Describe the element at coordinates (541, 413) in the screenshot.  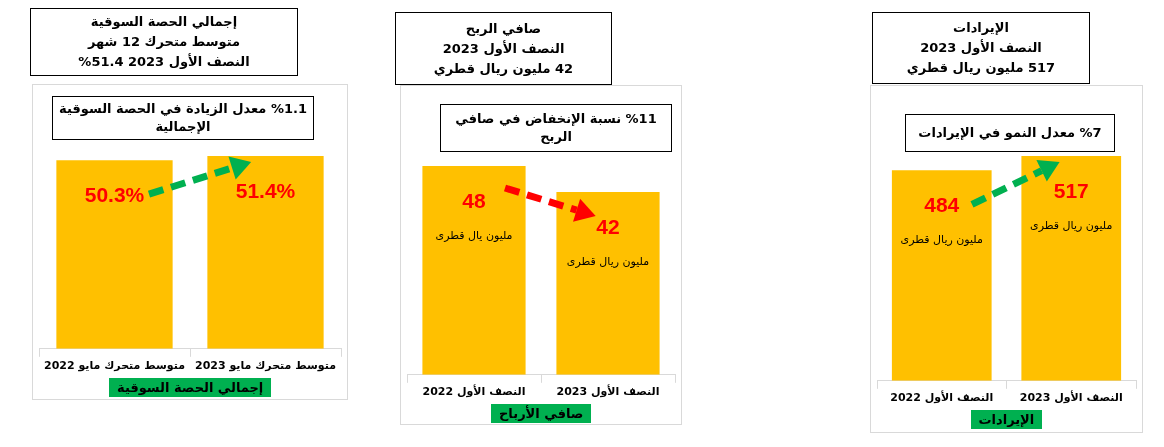
I see `x-axis-title: صافي الأرباح` at that location.